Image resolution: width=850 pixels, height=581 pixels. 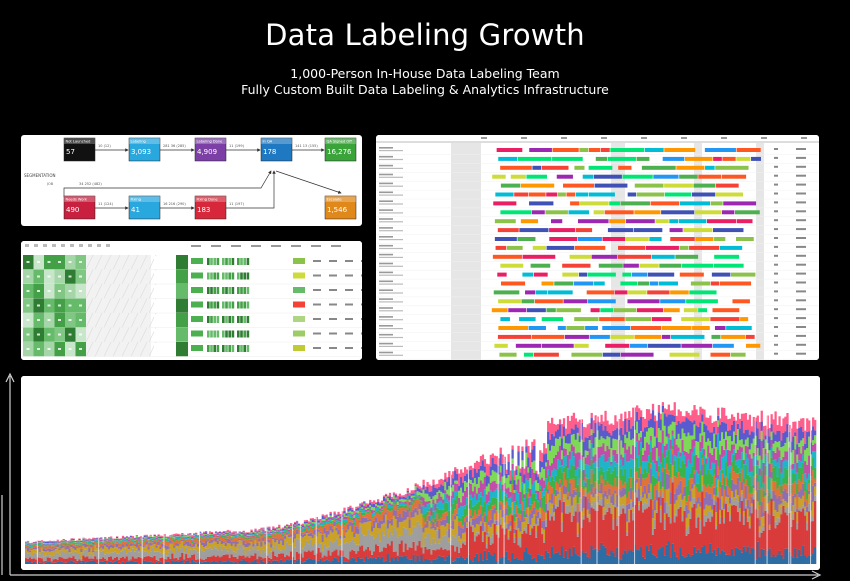 I want to click on page-title: Data Labeling Growth, so click(x=425, y=35).